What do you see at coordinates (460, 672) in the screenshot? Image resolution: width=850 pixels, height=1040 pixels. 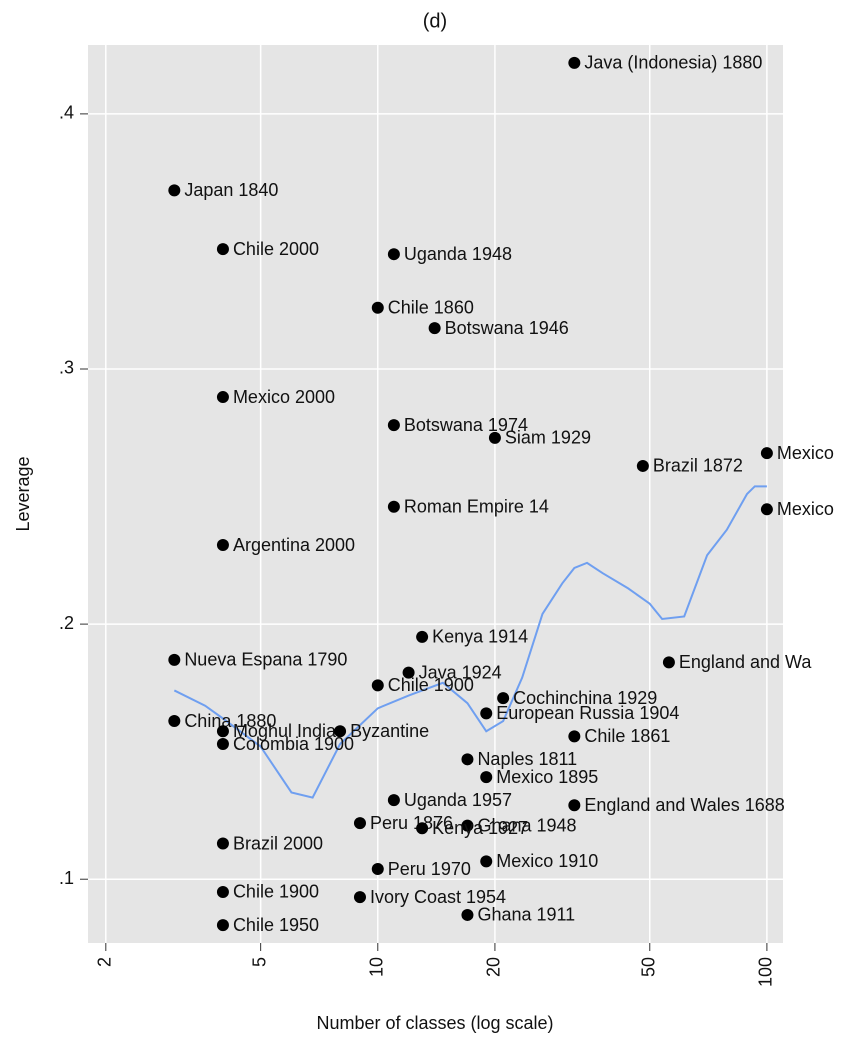 I see `point-label: Java 1924` at bounding box center [460, 672].